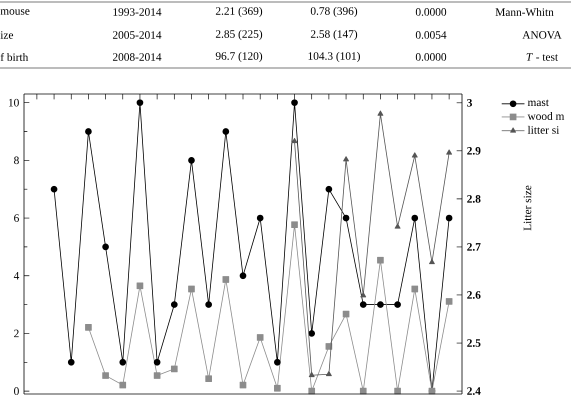 The height and width of the screenshot is (401, 571). I want to click on y-tick-label: 6, so click(16, 218).